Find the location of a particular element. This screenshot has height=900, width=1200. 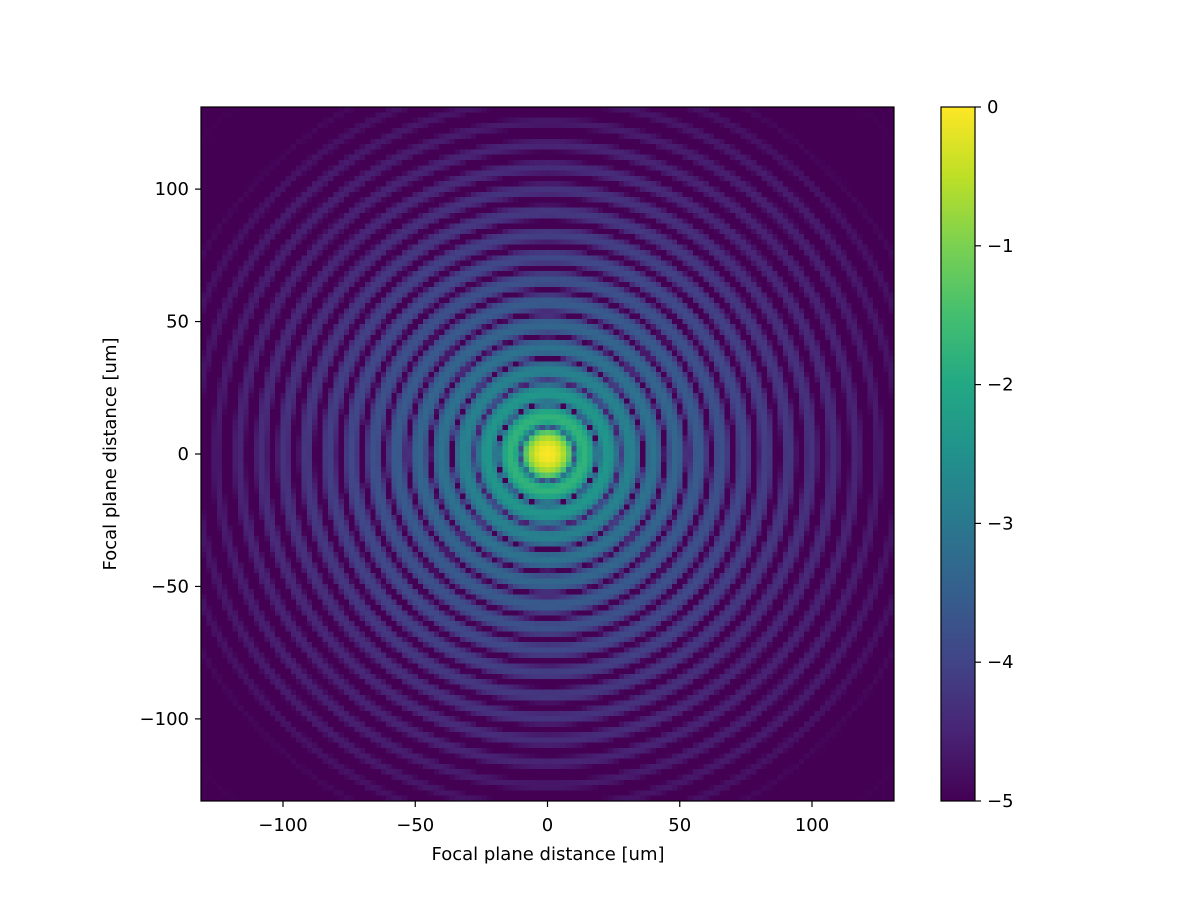

y-tick-label: 100 is located at coordinates (172, 189).